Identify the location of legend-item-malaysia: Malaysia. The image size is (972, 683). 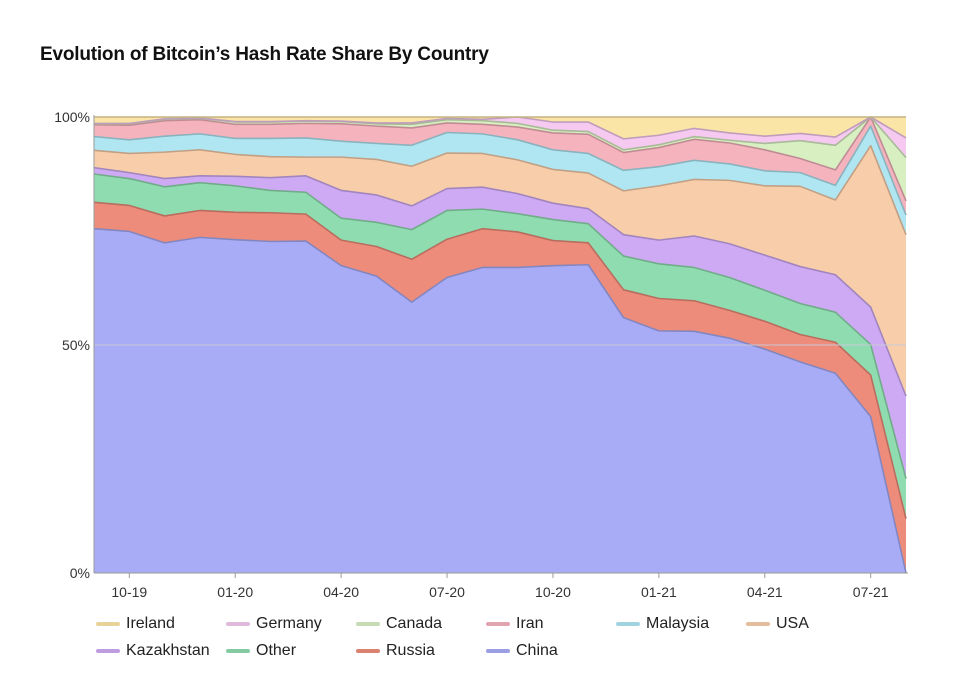
(681, 624).